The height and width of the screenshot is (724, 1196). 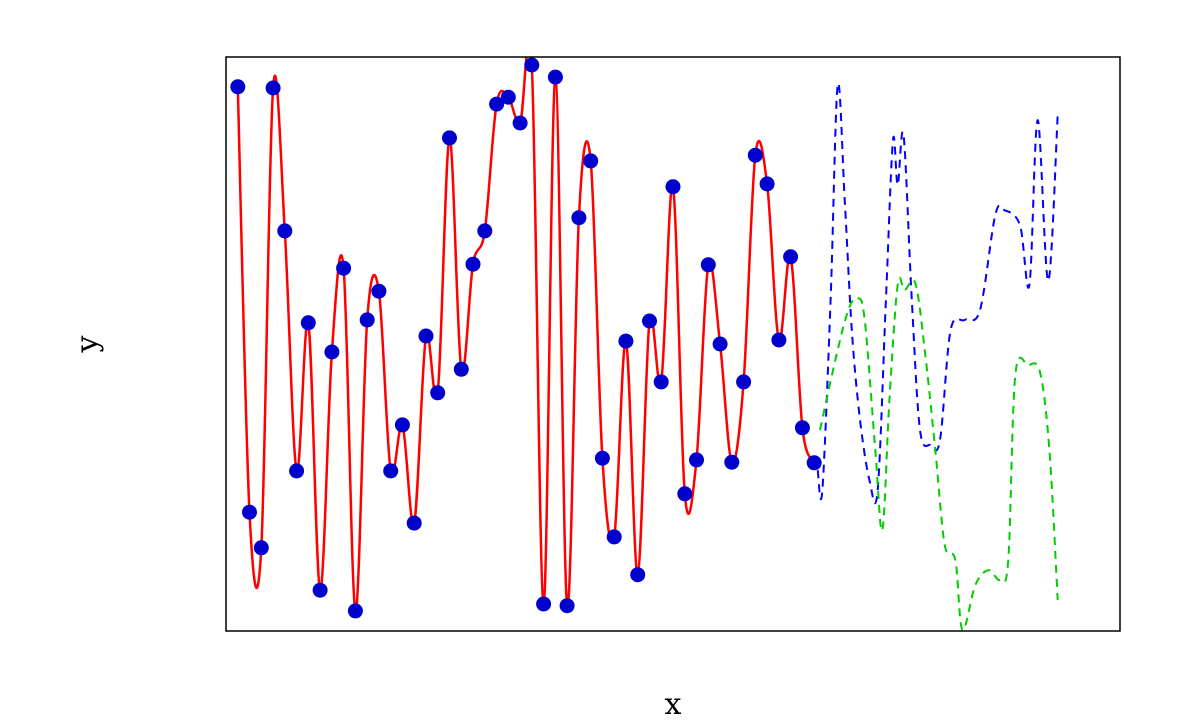 I want to click on series-forecast-blue, so click(x=937, y=293).